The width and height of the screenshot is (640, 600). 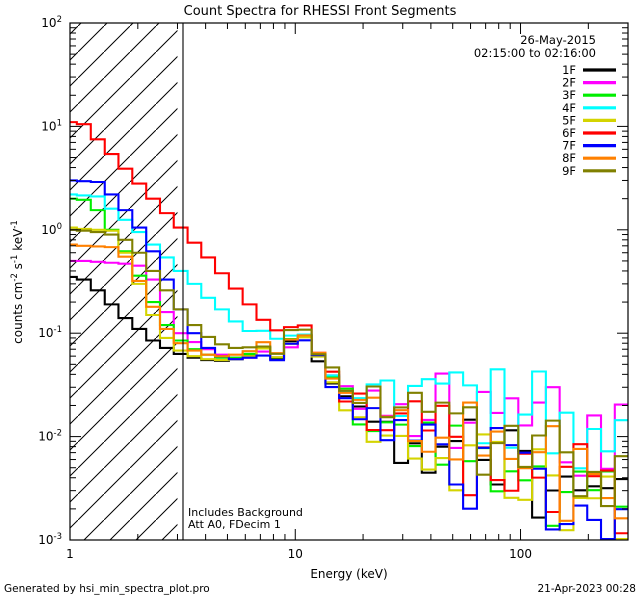 What do you see at coordinates (586, 589) in the screenshot?
I see `footer-timestamp: 21-Apr-2023 00:28` at bounding box center [586, 589].